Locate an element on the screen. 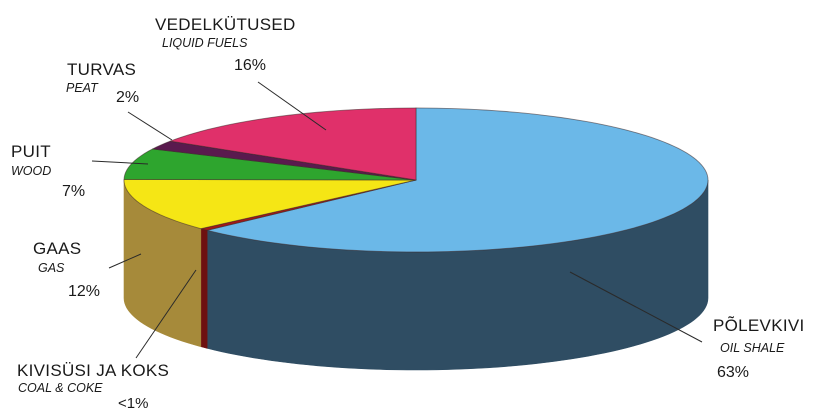  label-coal-en: COAL & COKE is located at coordinates (60, 388).